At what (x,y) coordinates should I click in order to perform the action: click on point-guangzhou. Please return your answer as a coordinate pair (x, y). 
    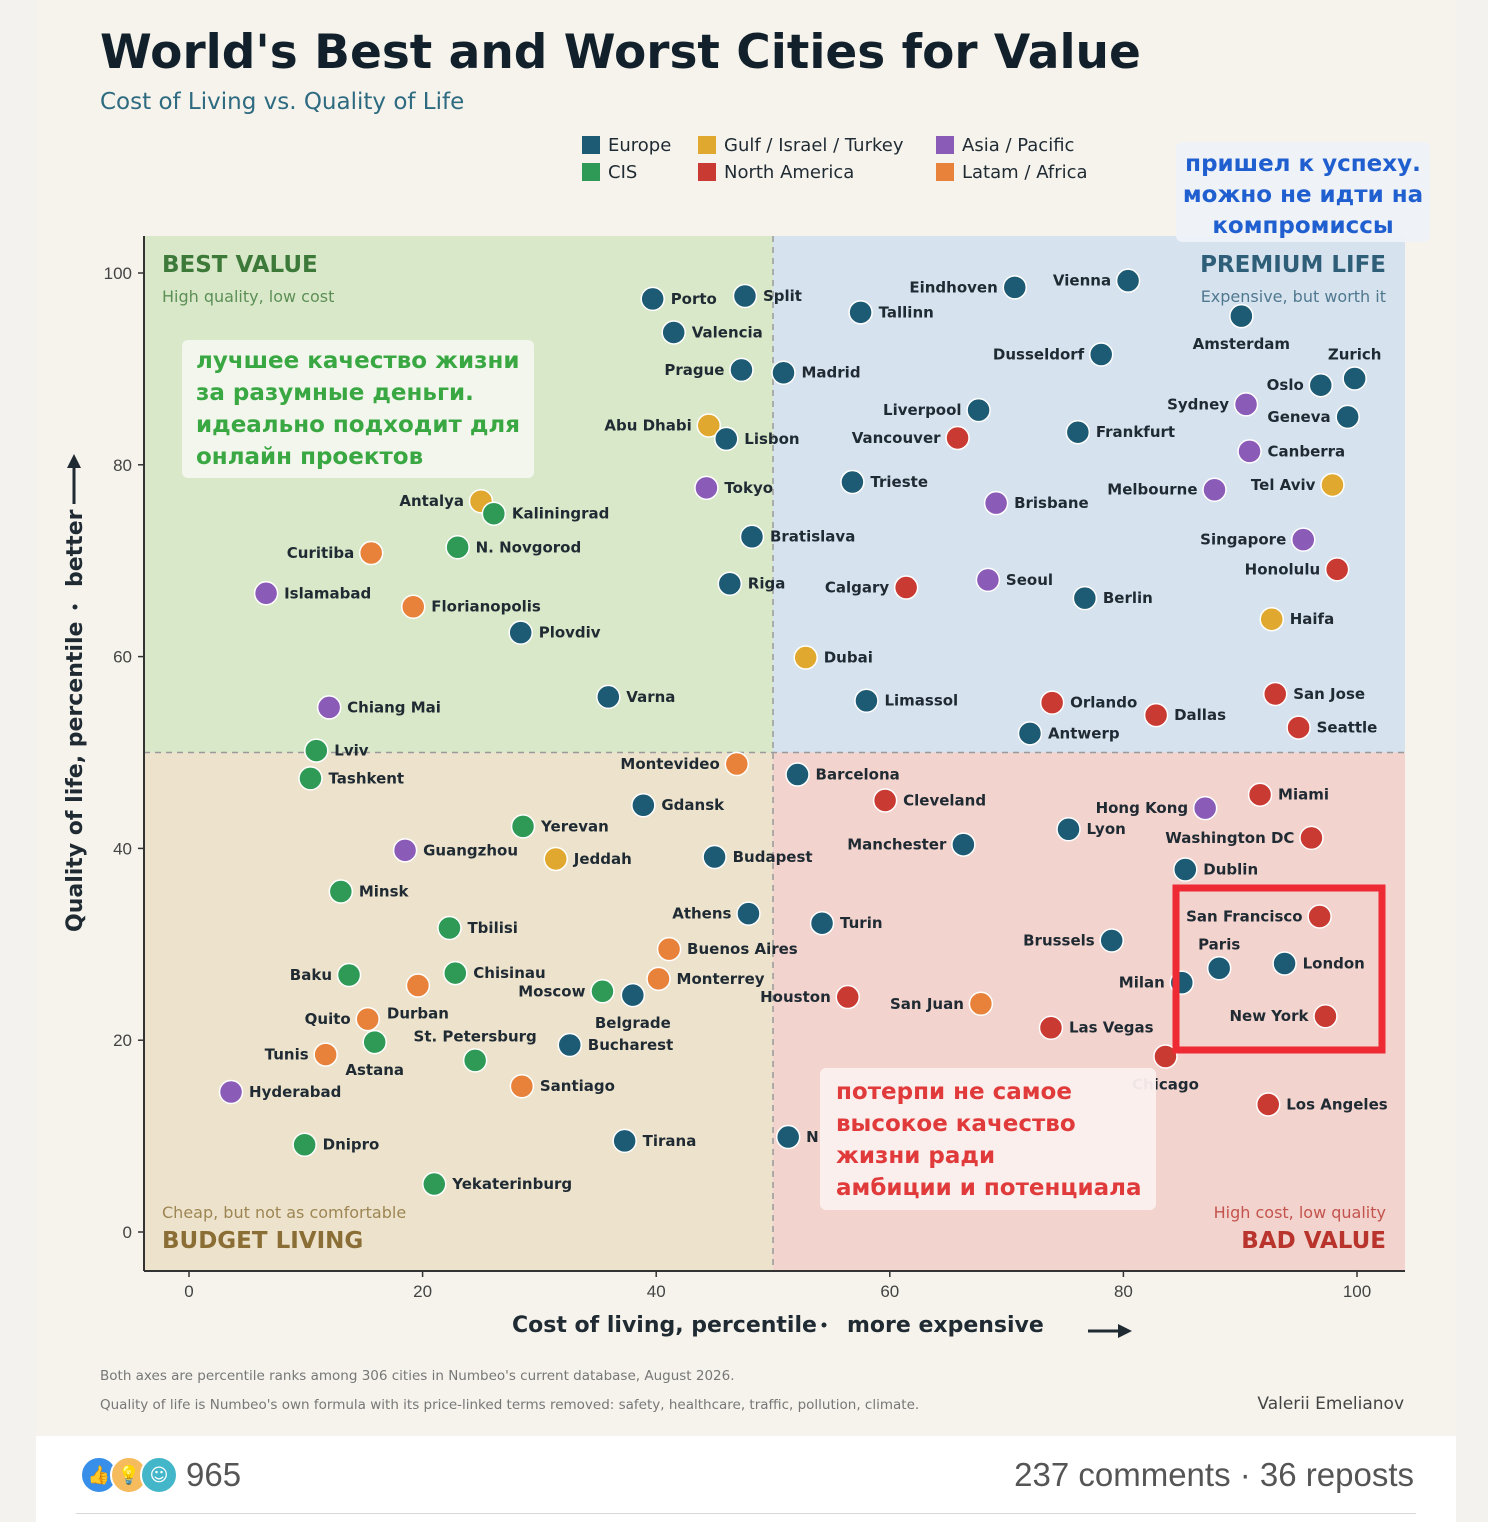
    Looking at the image, I should click on (405, 850).